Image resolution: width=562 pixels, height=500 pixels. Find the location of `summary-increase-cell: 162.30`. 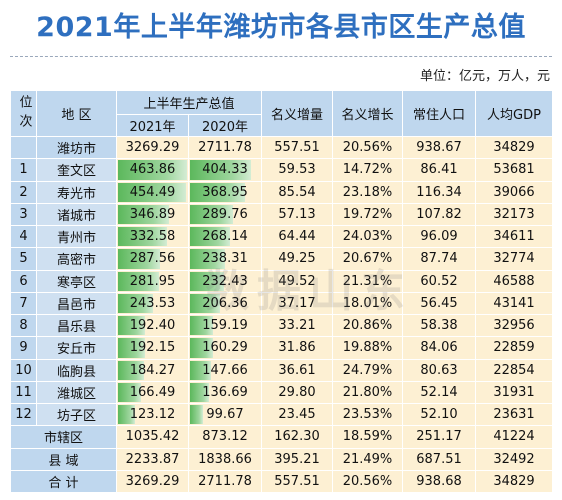

summary-increase-cell: 162.30 is located at coordinates (297, 437).